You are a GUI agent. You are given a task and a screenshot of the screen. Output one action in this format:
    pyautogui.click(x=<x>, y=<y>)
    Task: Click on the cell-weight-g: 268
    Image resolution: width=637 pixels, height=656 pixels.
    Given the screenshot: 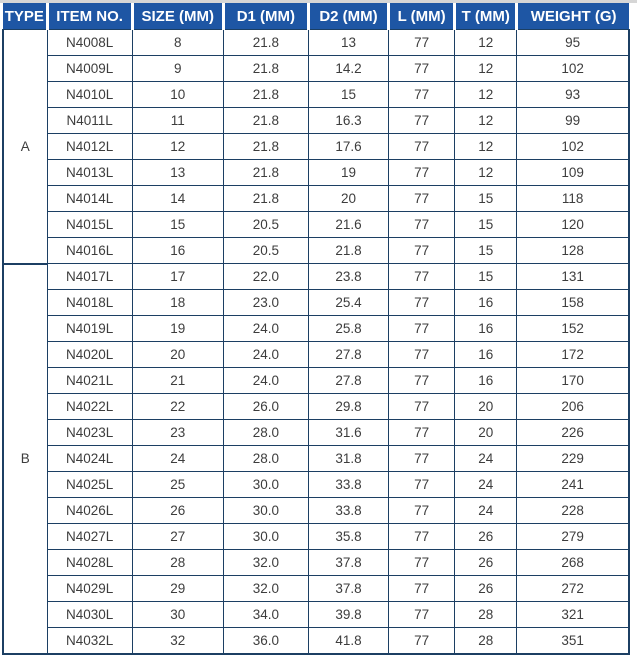 What is the action you would take?
    pyautogui.click(x=573, y=562)
    